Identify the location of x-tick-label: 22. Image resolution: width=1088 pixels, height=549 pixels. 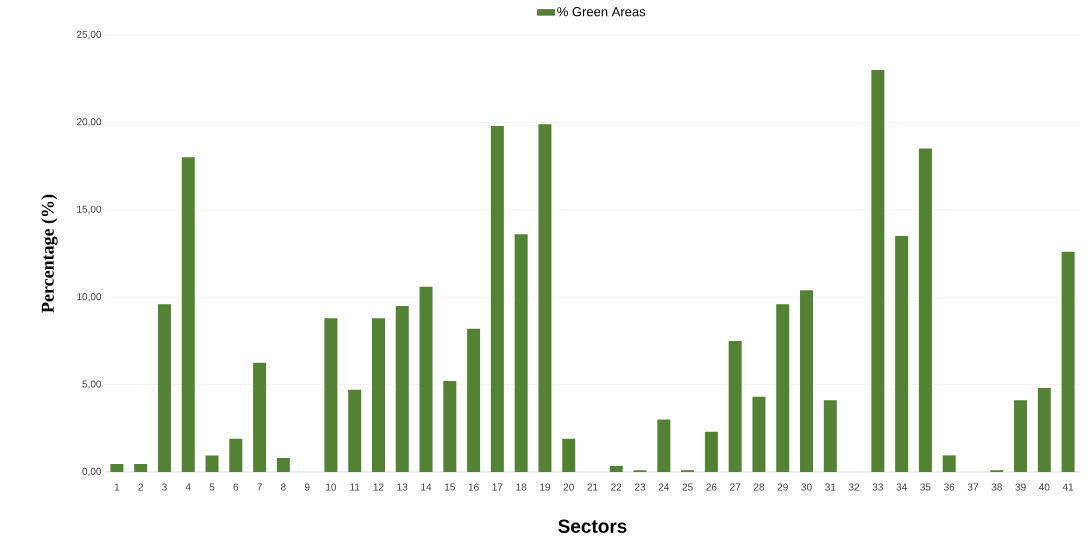
(616, 487).